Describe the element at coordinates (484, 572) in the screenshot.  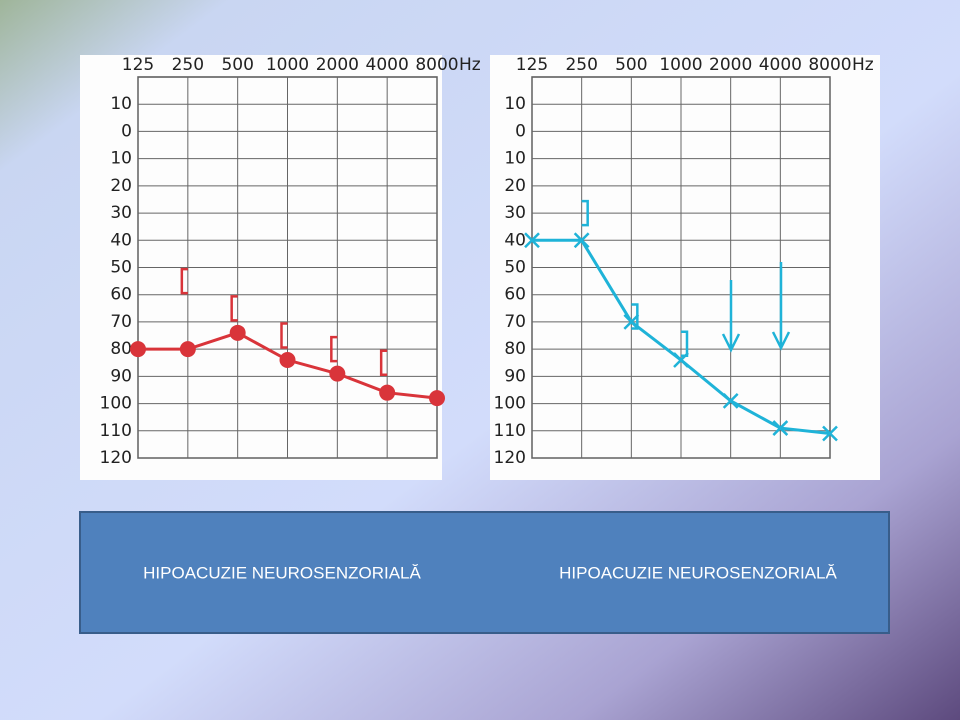
I see `caption-box` at that location.